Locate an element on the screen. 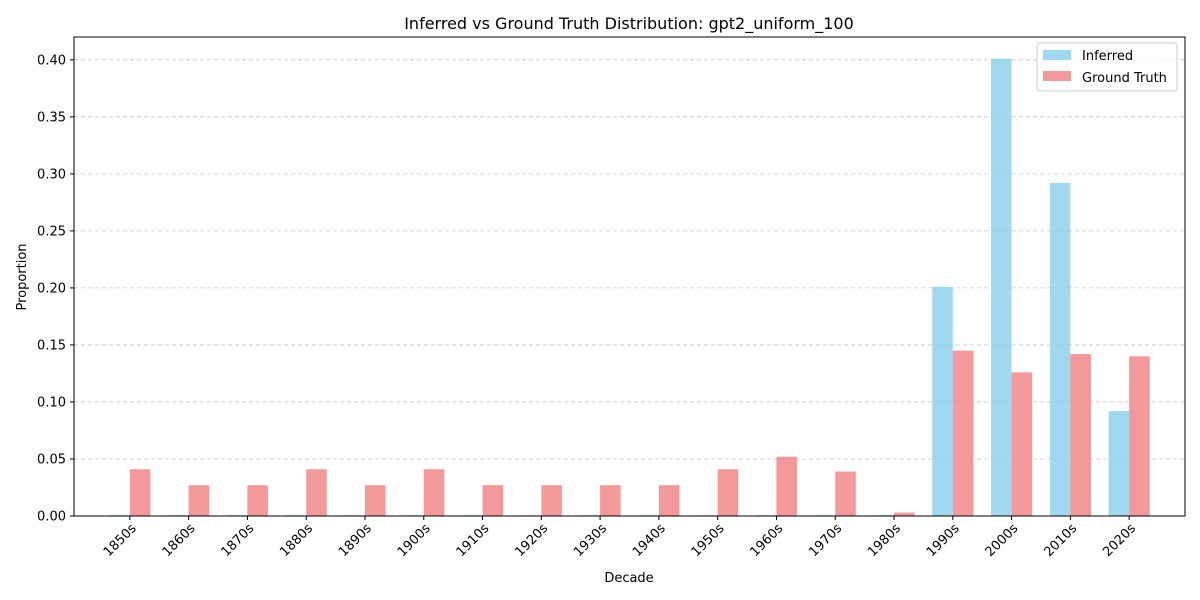 This screenshot has width=1200, height=600. x-tick-label: 1900s is located at coordinates (414, 540).